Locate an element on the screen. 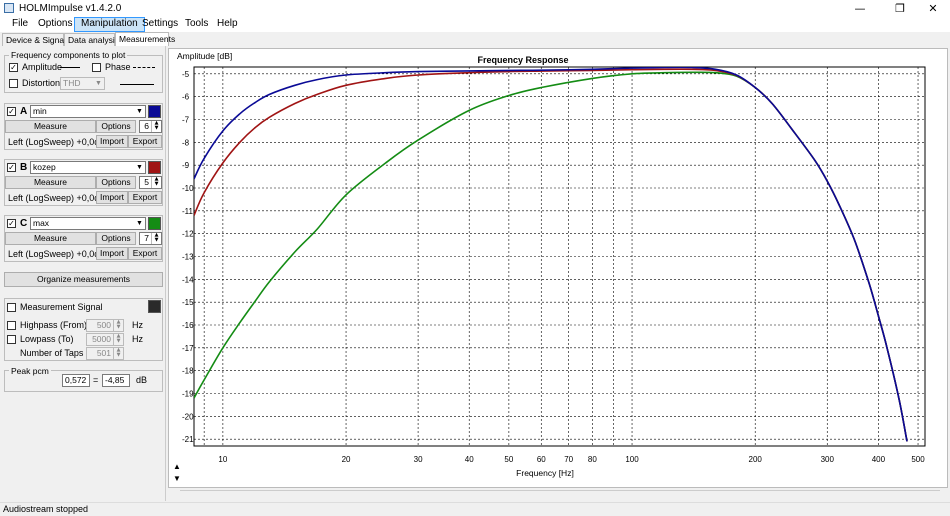  measurement-signal-label: Measurement Signal is located at coordinates (61, 307).